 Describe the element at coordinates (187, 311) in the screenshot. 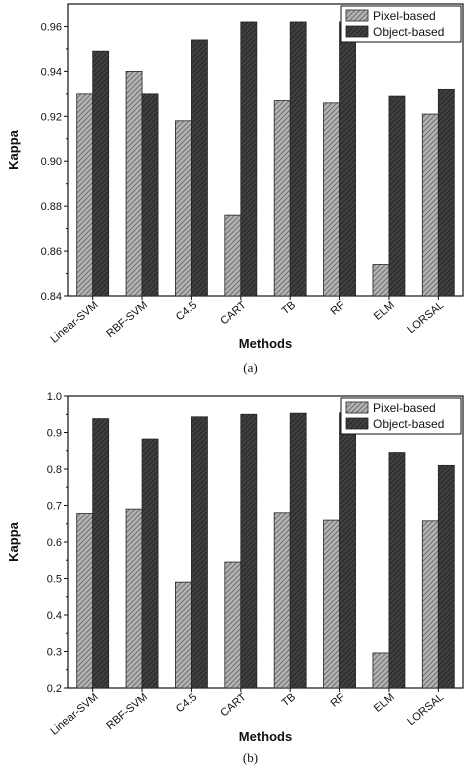

I see `chart-a-xtick-label: C4.5` at that location.